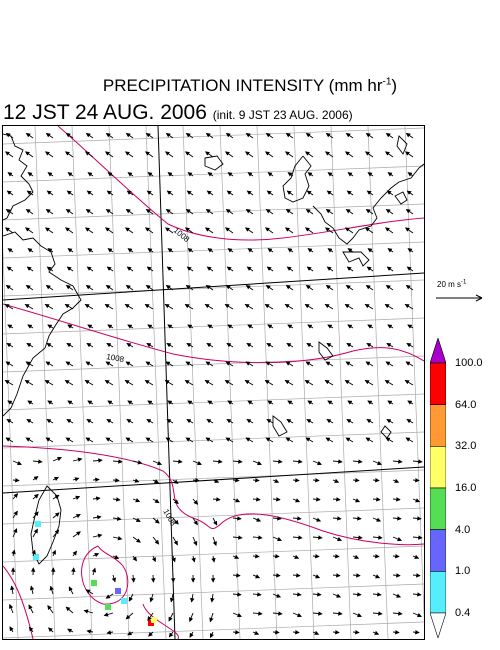 The image size is (500, 650). Describe the element at coordinates (356, 259) in the screenshot. I see `coastline` at that location.